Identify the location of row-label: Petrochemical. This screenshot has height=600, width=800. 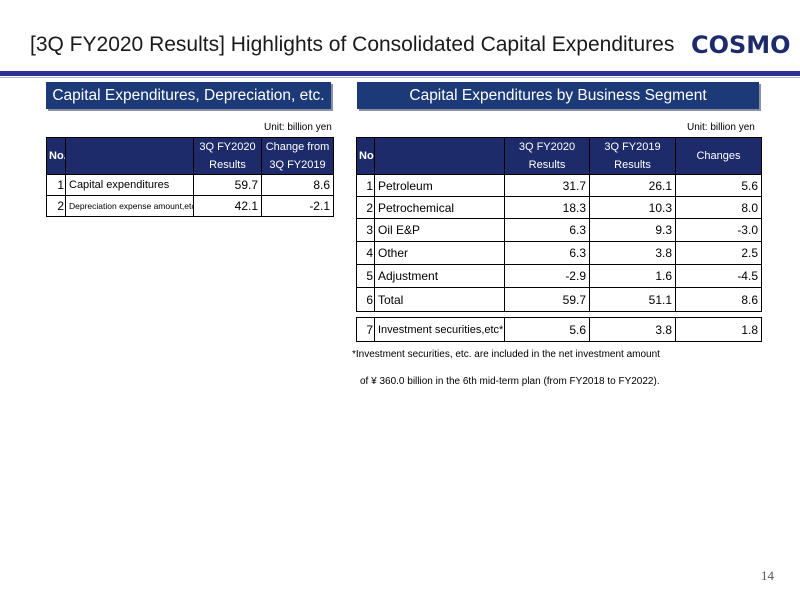
(439, 207).